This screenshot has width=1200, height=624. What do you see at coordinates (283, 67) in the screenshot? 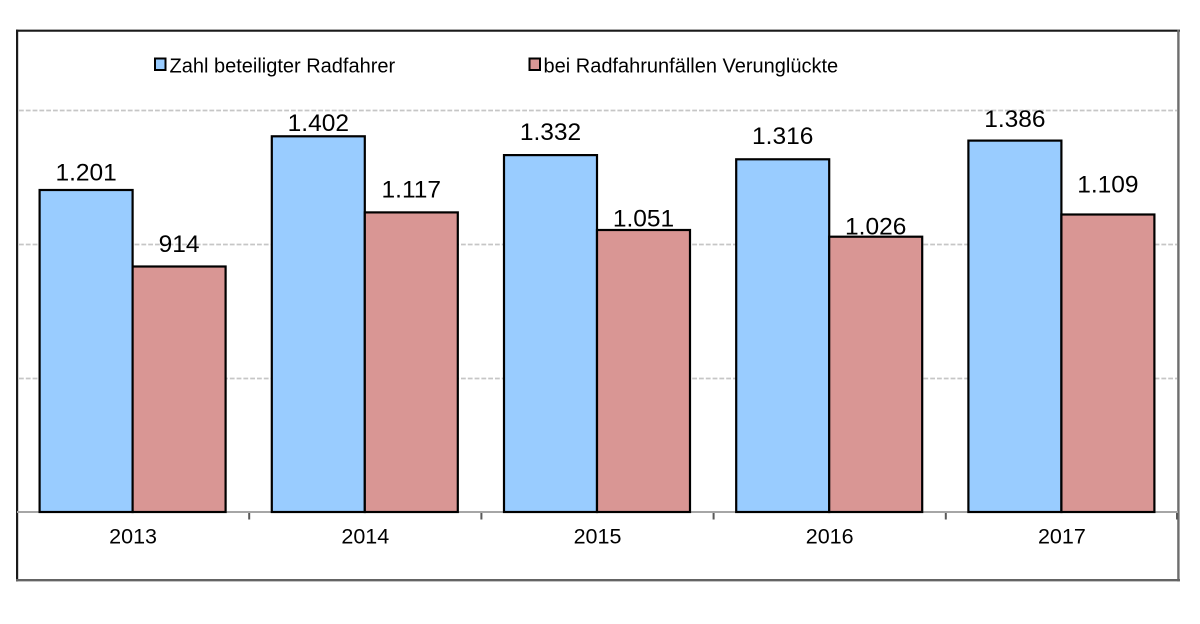
I see `svg-text: Zahl beteiligter Radfahrer` at bounding box center [283, 67].